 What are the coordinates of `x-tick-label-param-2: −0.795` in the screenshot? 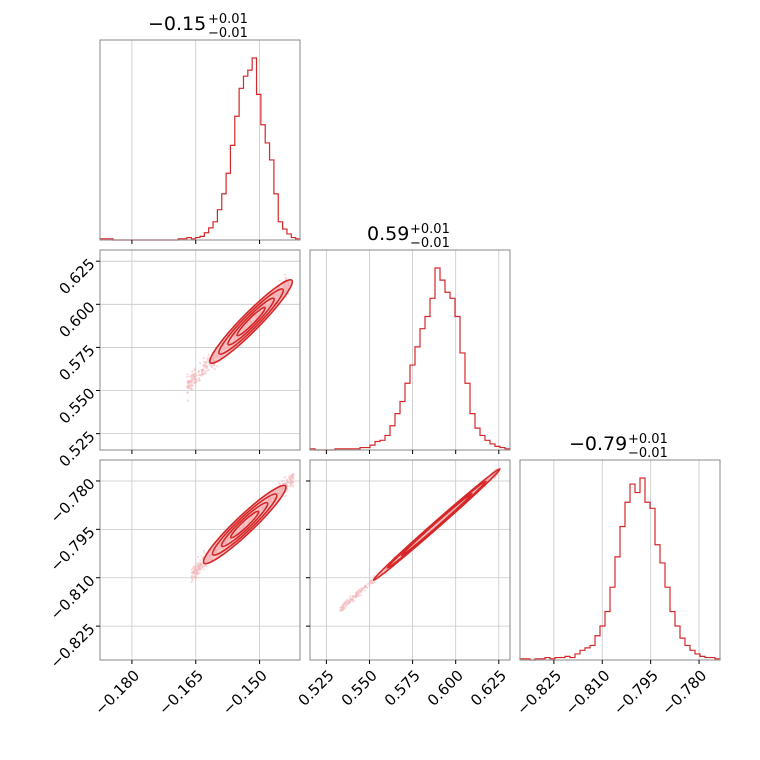 It's located at (636, 692).